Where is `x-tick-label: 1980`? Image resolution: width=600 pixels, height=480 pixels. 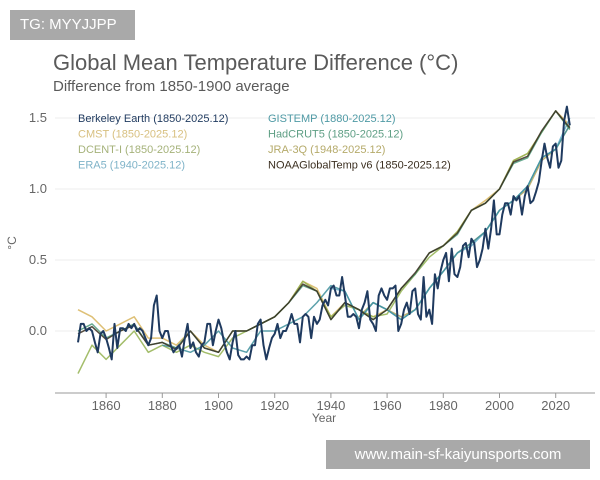 x-tick-label: 1980 is located at coordinates (443, 405).